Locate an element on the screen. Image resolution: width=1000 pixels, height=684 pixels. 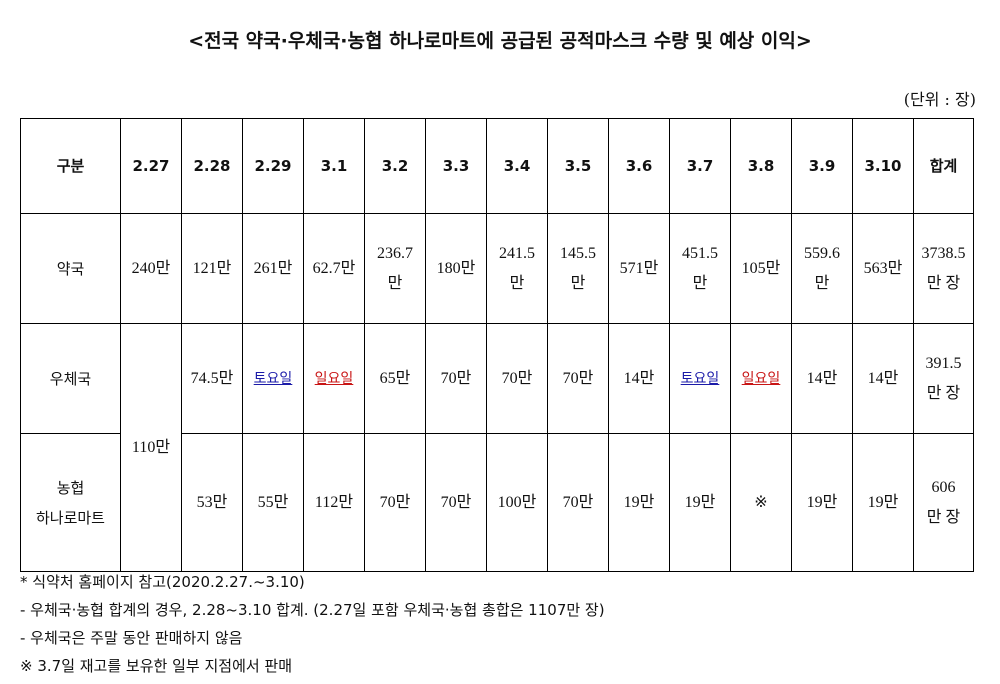
header-cell: 3.9 is located at coordinates (822, 166).